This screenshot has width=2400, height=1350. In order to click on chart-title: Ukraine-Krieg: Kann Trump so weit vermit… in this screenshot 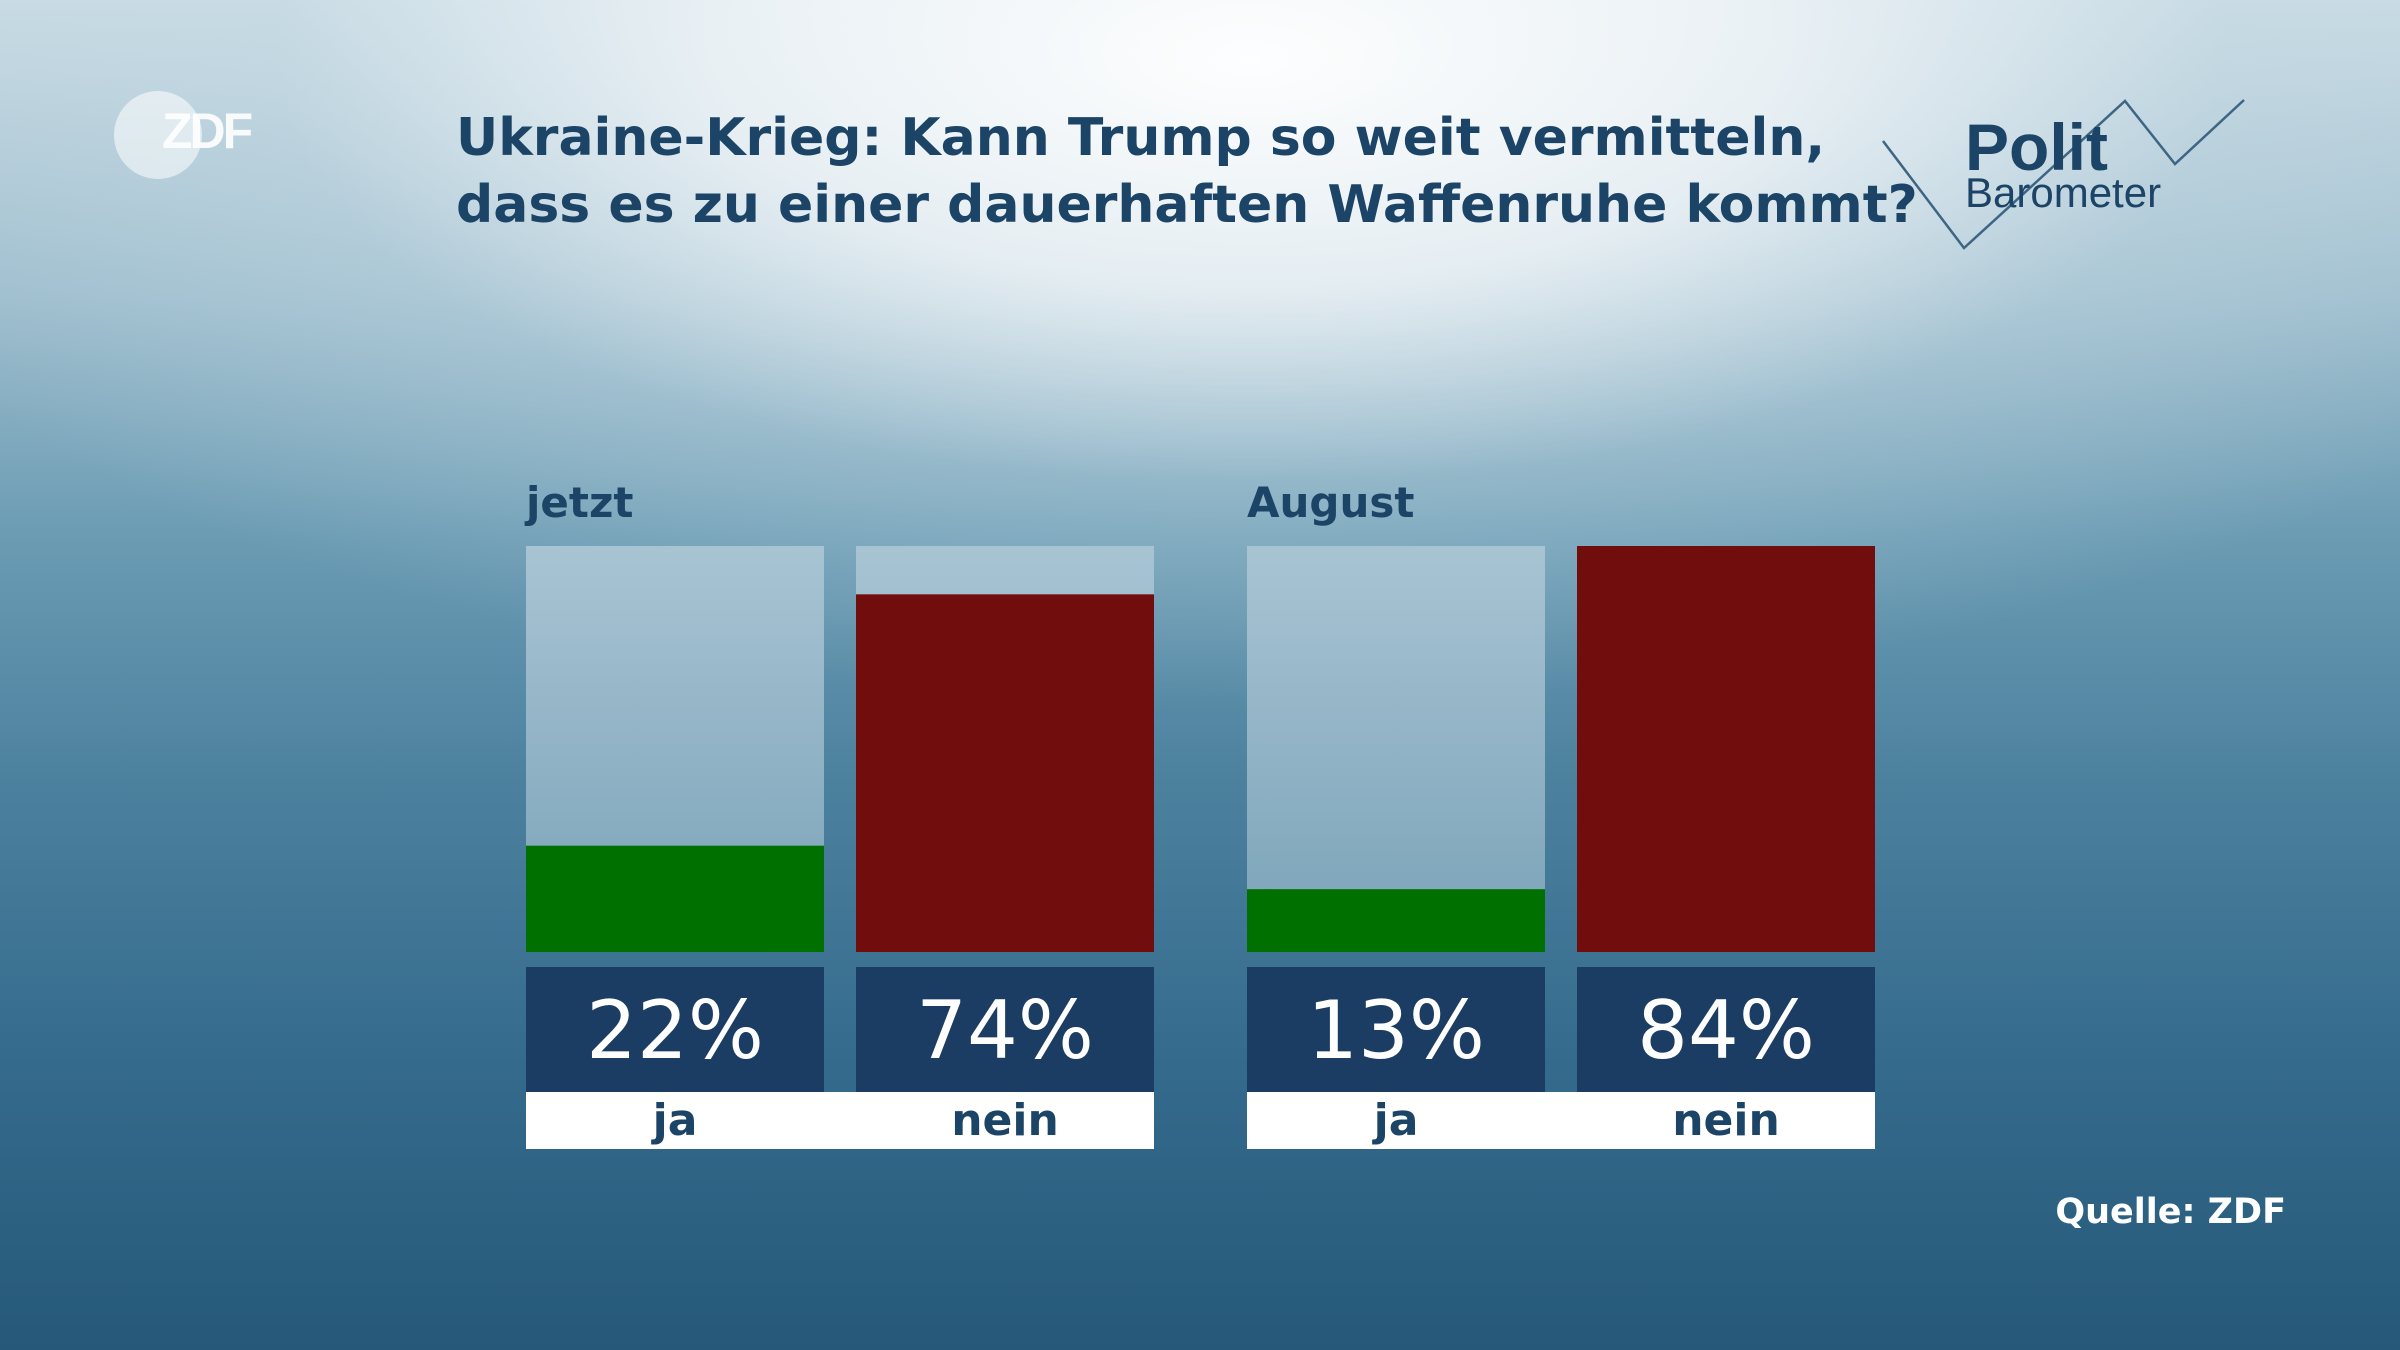, I will do `click(1187, 172)`.